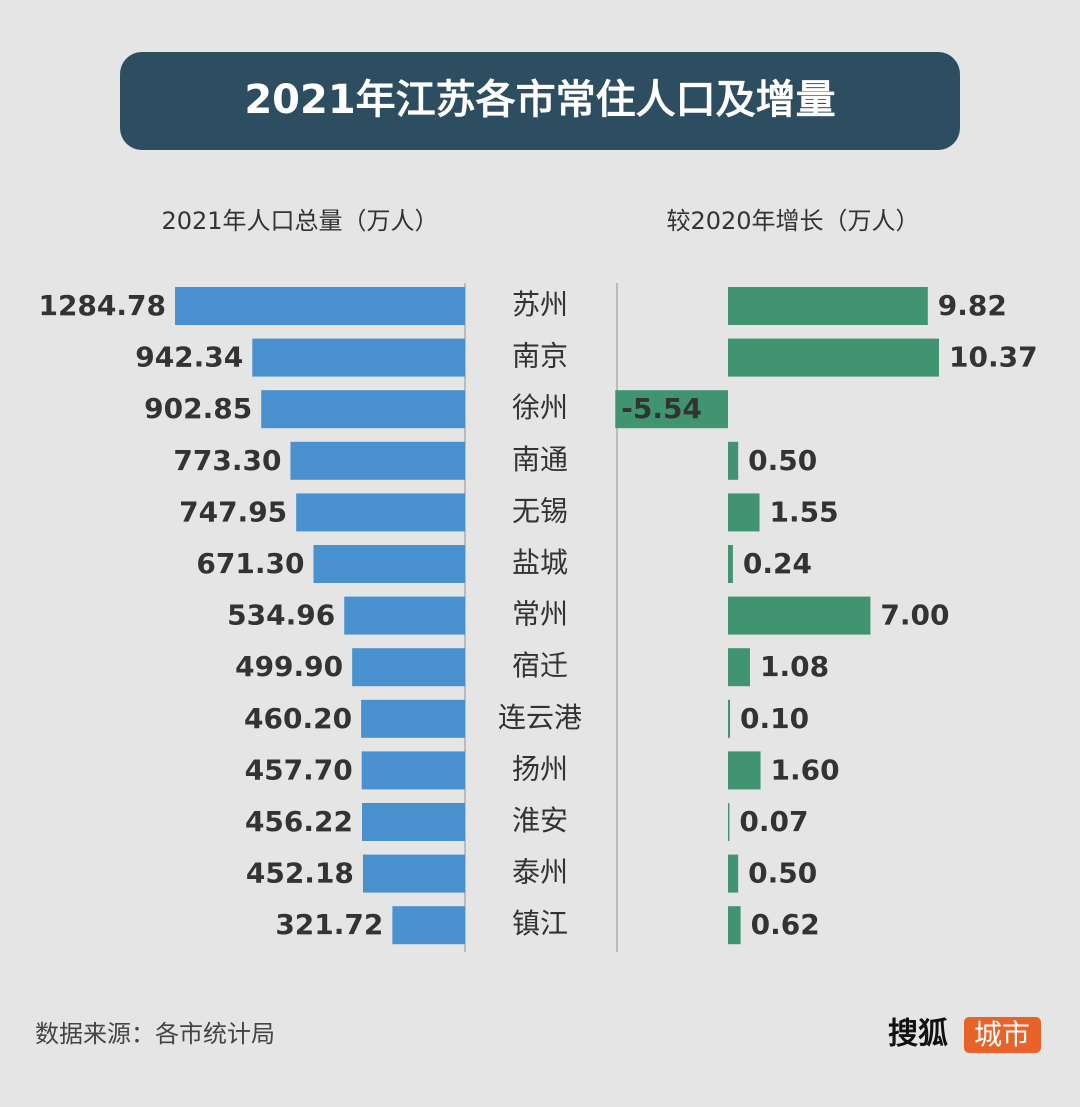 The image size is (1080, 1107). I want to click on value-label: 747.95, so click(233, 511).